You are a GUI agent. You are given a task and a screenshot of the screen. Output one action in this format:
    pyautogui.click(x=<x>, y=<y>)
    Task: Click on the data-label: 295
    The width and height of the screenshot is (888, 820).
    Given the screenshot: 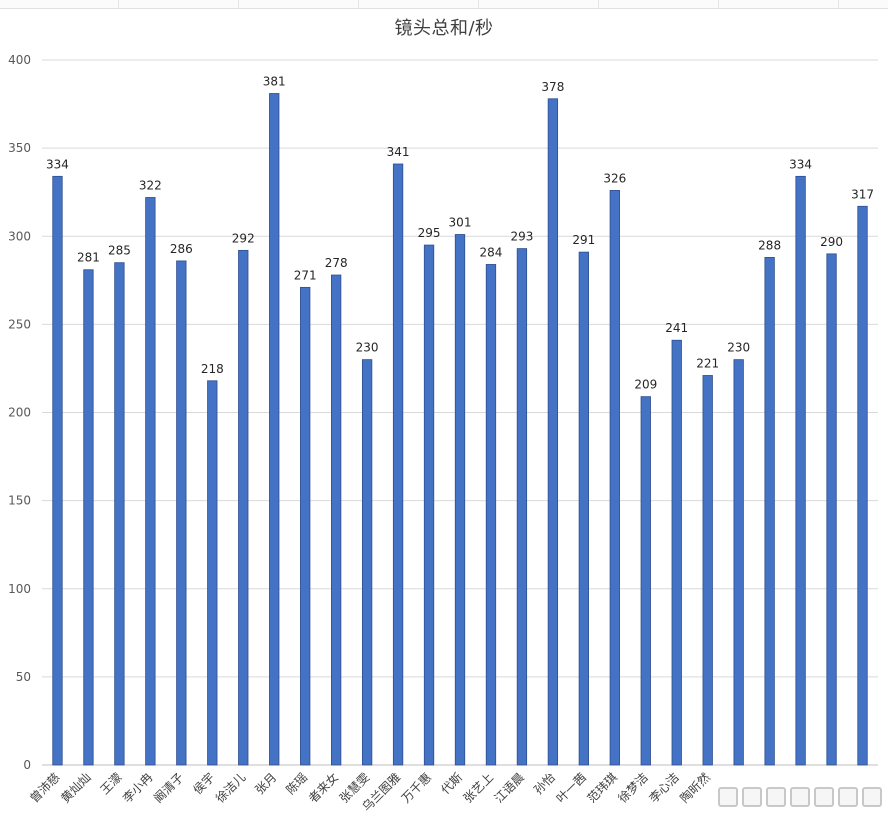 What is the action you would take?
    pyautogui.click(x=429, y=233)
    